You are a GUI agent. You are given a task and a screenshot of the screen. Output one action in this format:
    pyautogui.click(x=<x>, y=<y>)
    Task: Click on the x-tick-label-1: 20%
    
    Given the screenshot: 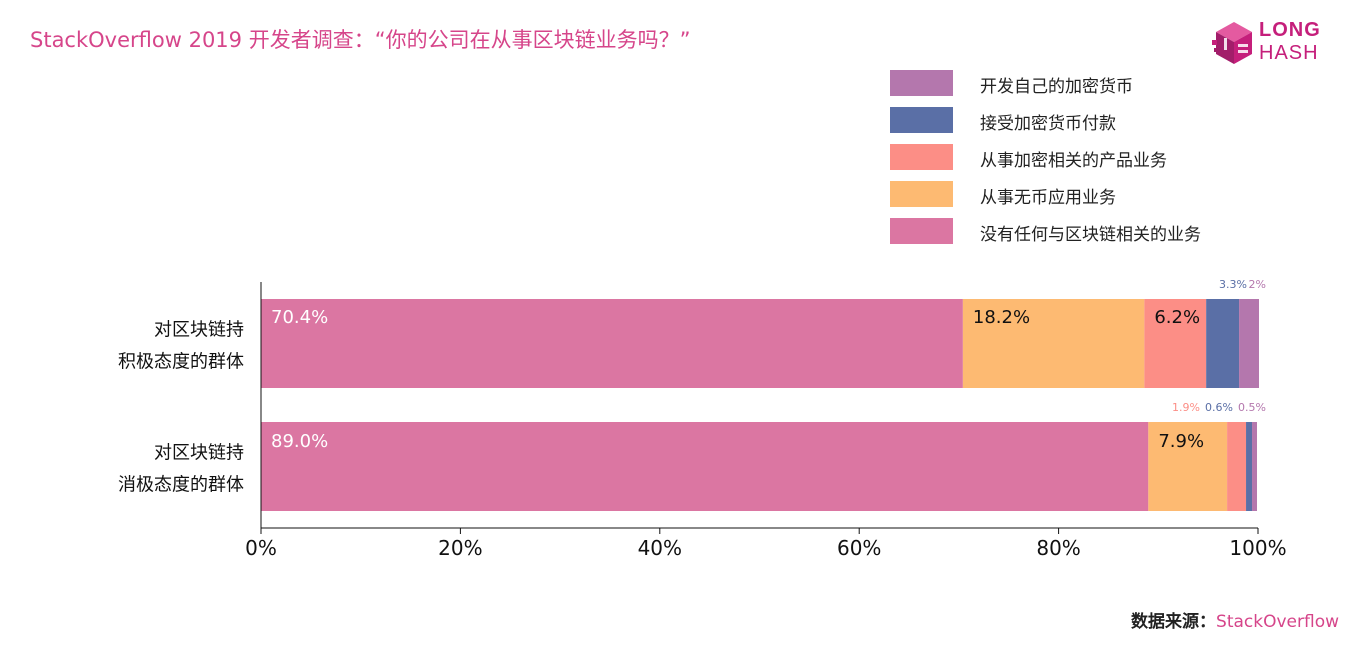 What is the action you would take?
    pyautogui.click(x=460, y=548)
    